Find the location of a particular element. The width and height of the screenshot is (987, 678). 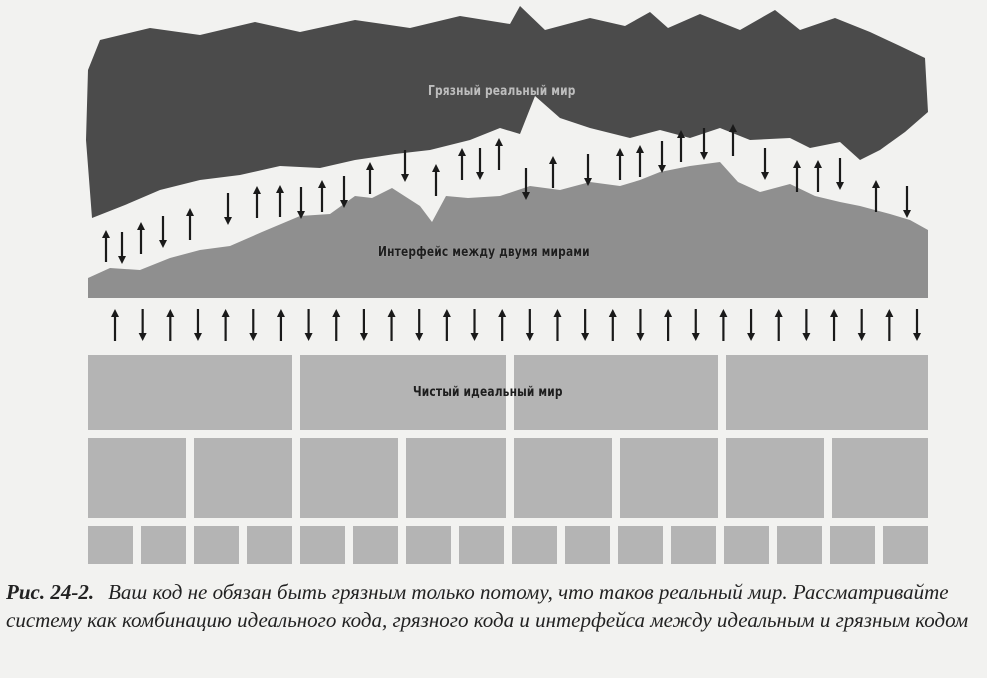

caption-number: Рис. 24-2. is located at coordinates (50, 592).